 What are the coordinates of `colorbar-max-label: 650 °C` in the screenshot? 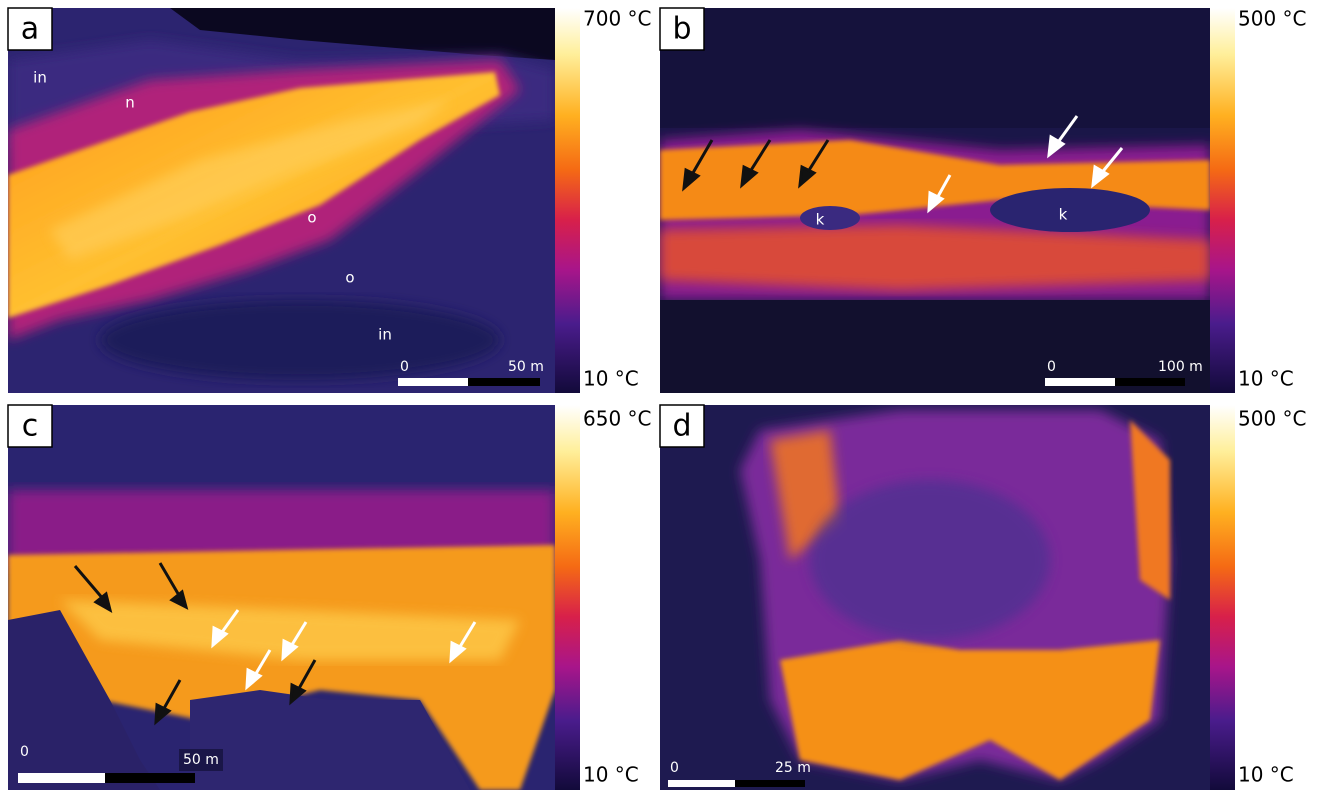 It's located at (617, 419).